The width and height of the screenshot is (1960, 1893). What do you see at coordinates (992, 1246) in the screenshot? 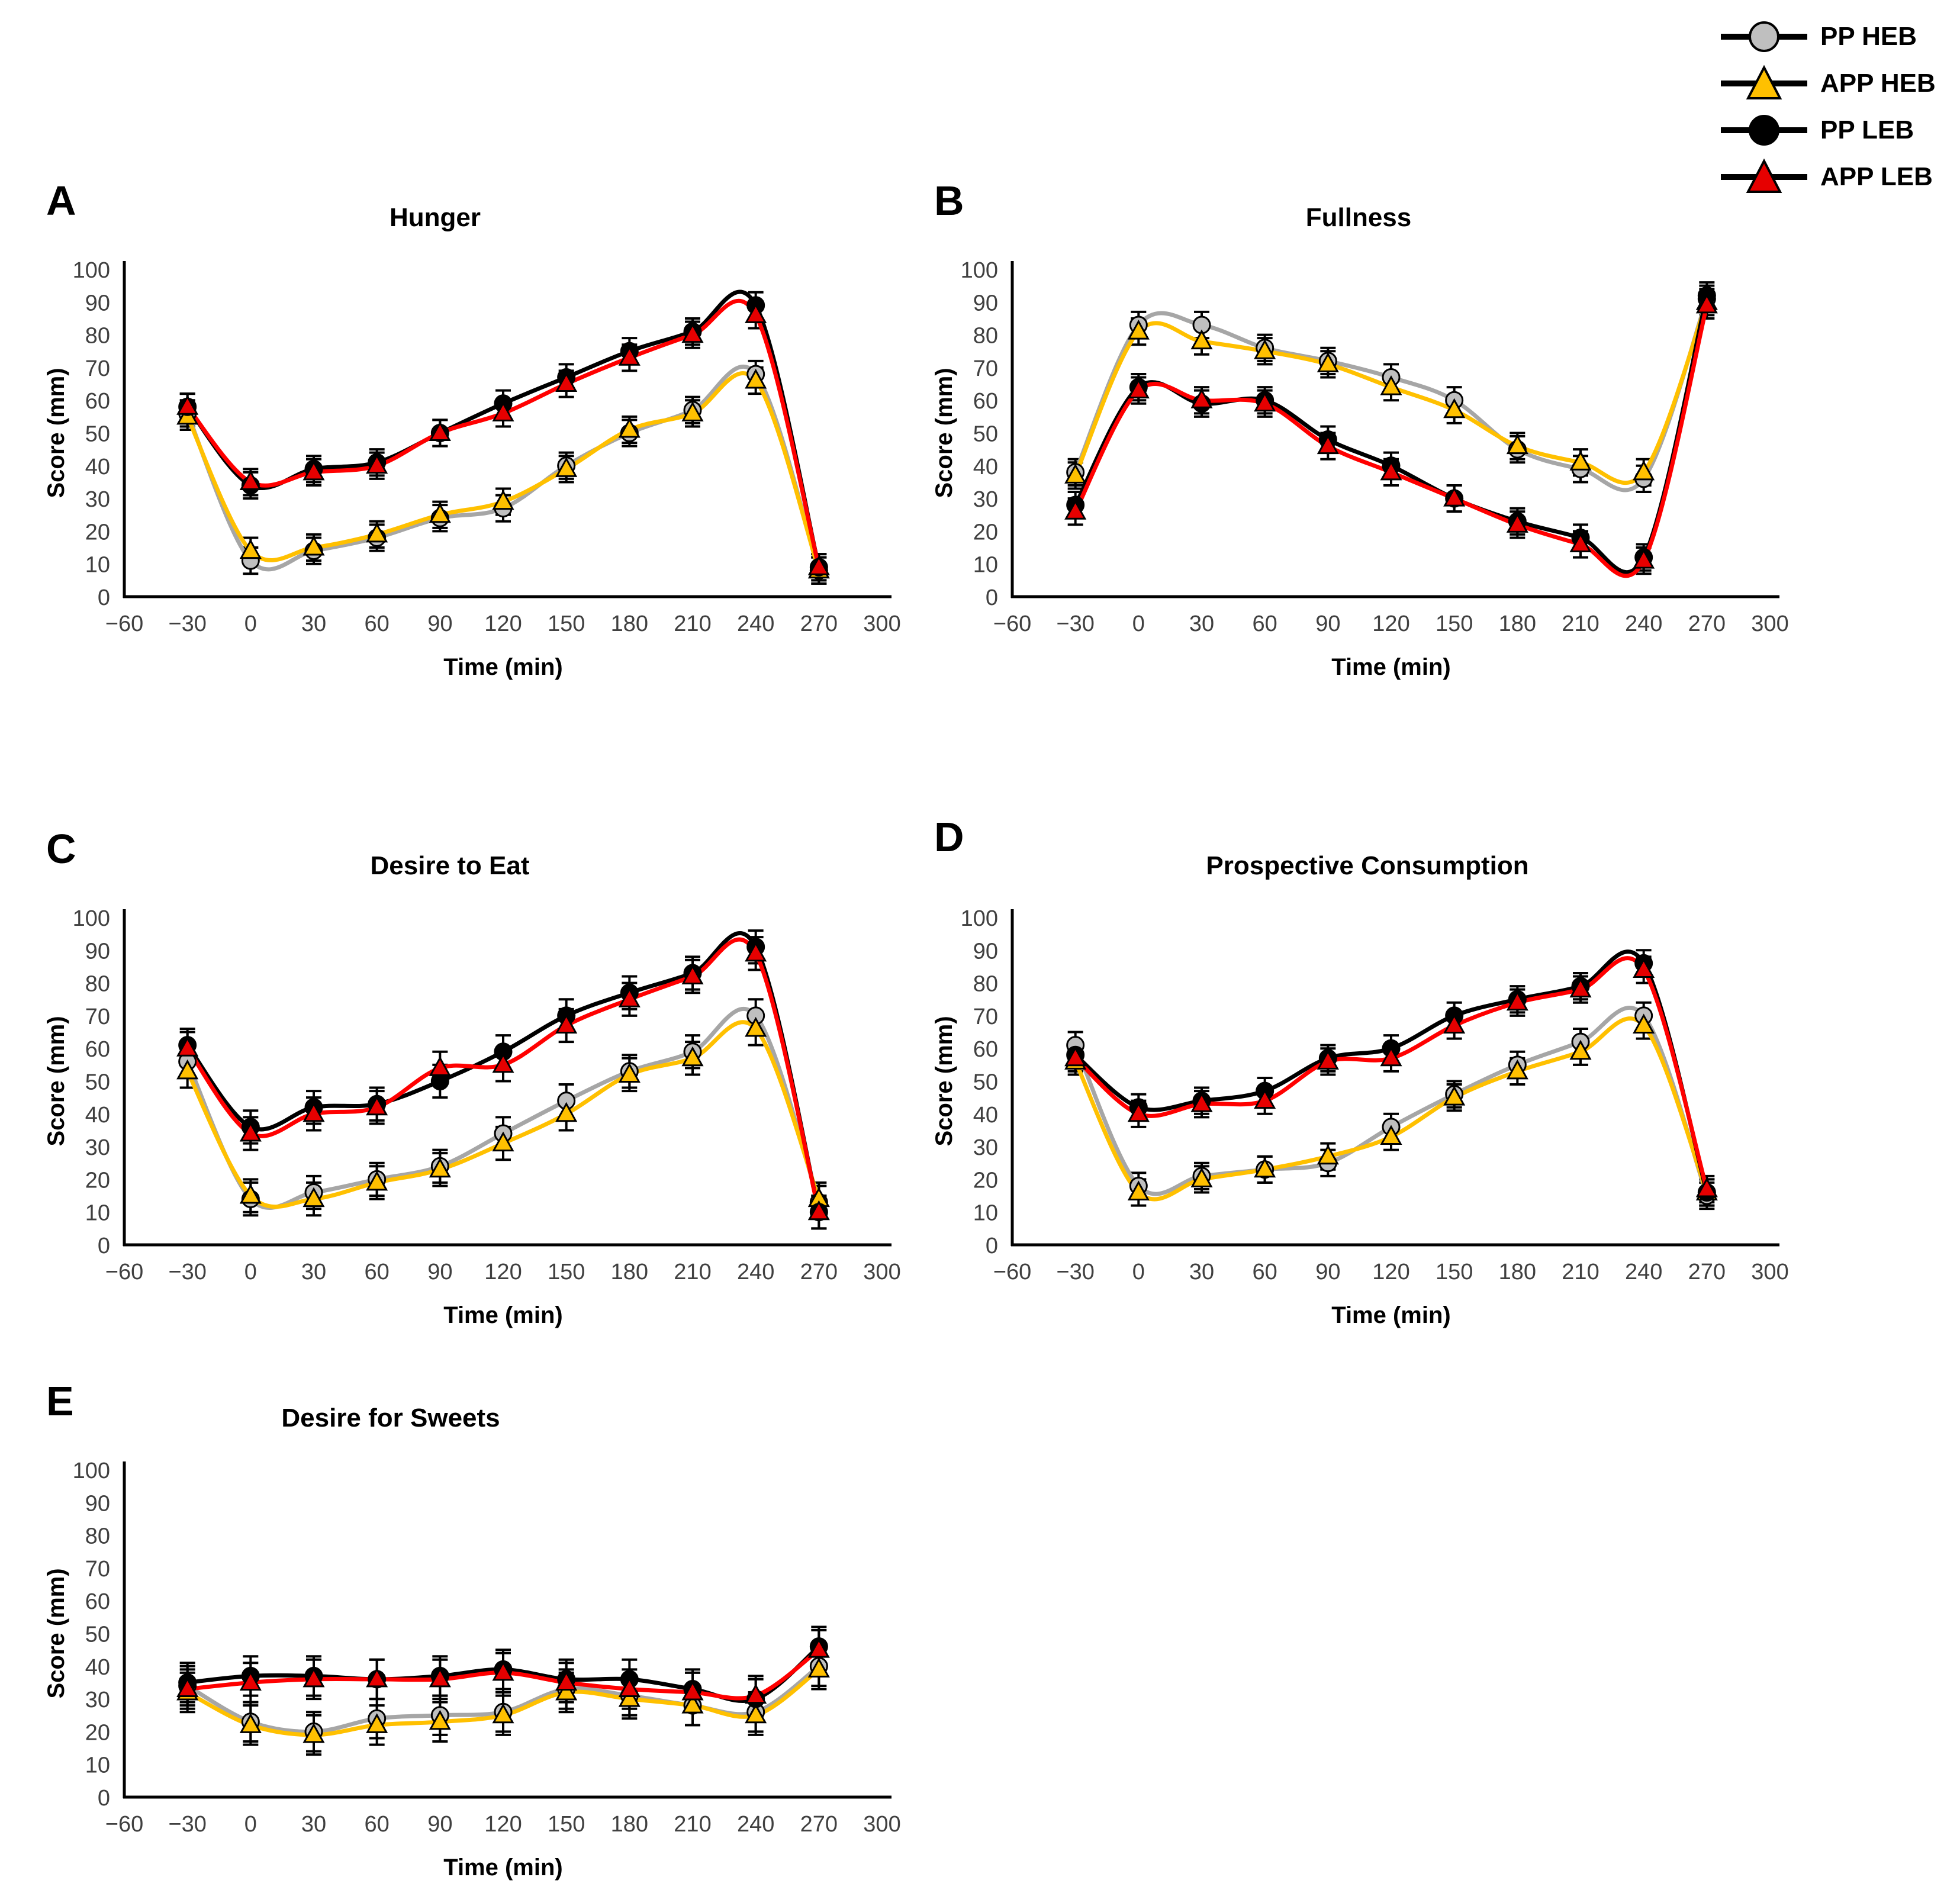
I see `y-tick-label: 0` at bounding box center [992, 1246].